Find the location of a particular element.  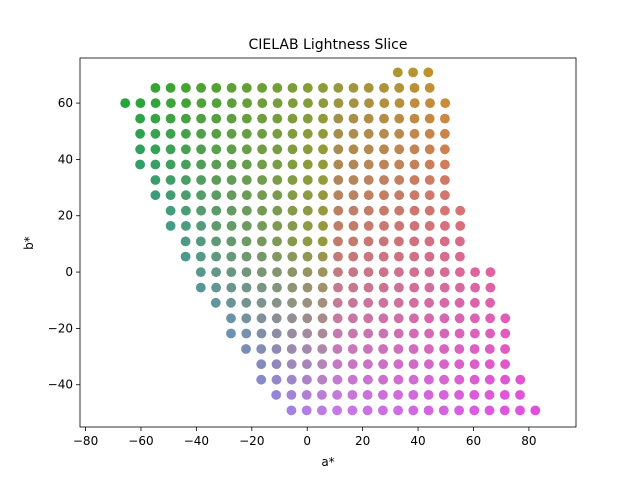

y-axis-label: b* is located at coordinates (29, 243).